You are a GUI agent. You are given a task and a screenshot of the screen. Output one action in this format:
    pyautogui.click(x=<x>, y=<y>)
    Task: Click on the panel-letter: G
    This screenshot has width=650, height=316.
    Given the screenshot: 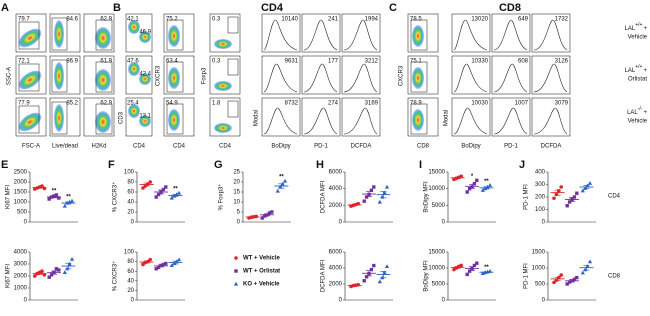 What is the action you would take?
    pyautogui.click(x=218, y=165)
    